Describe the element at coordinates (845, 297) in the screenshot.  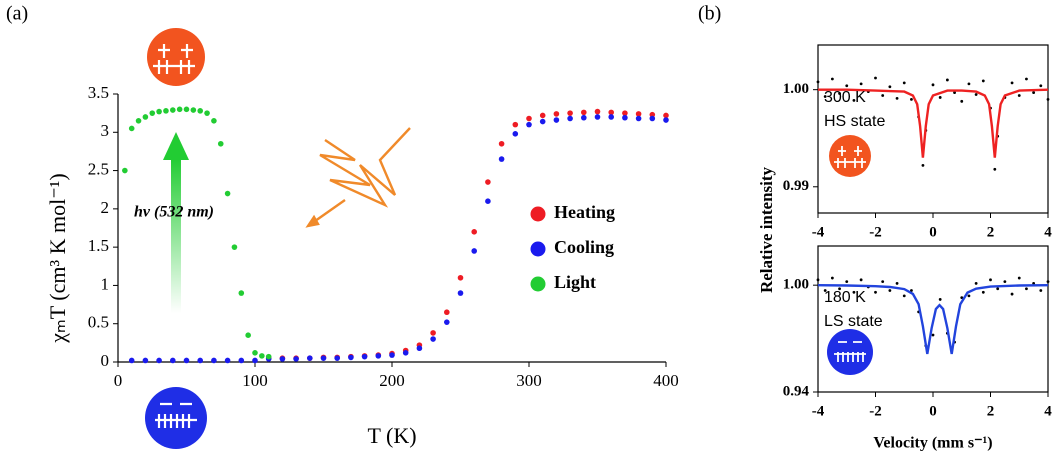
I see `annotation: 180 K` at that location.